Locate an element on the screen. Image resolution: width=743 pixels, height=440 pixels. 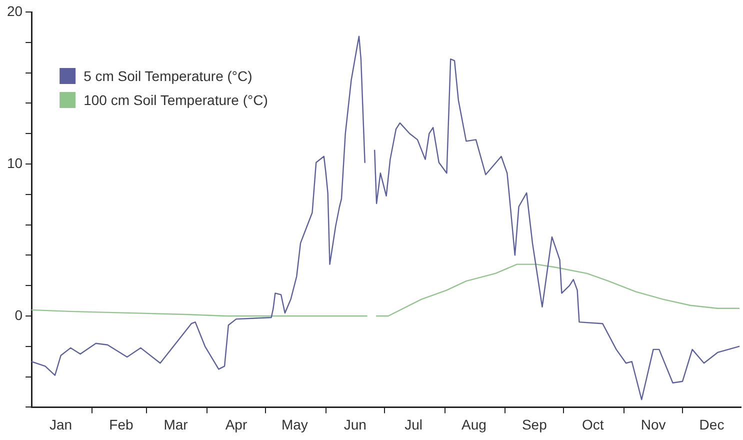
x-tick-label: Apr is located at coordinates (236, 424).